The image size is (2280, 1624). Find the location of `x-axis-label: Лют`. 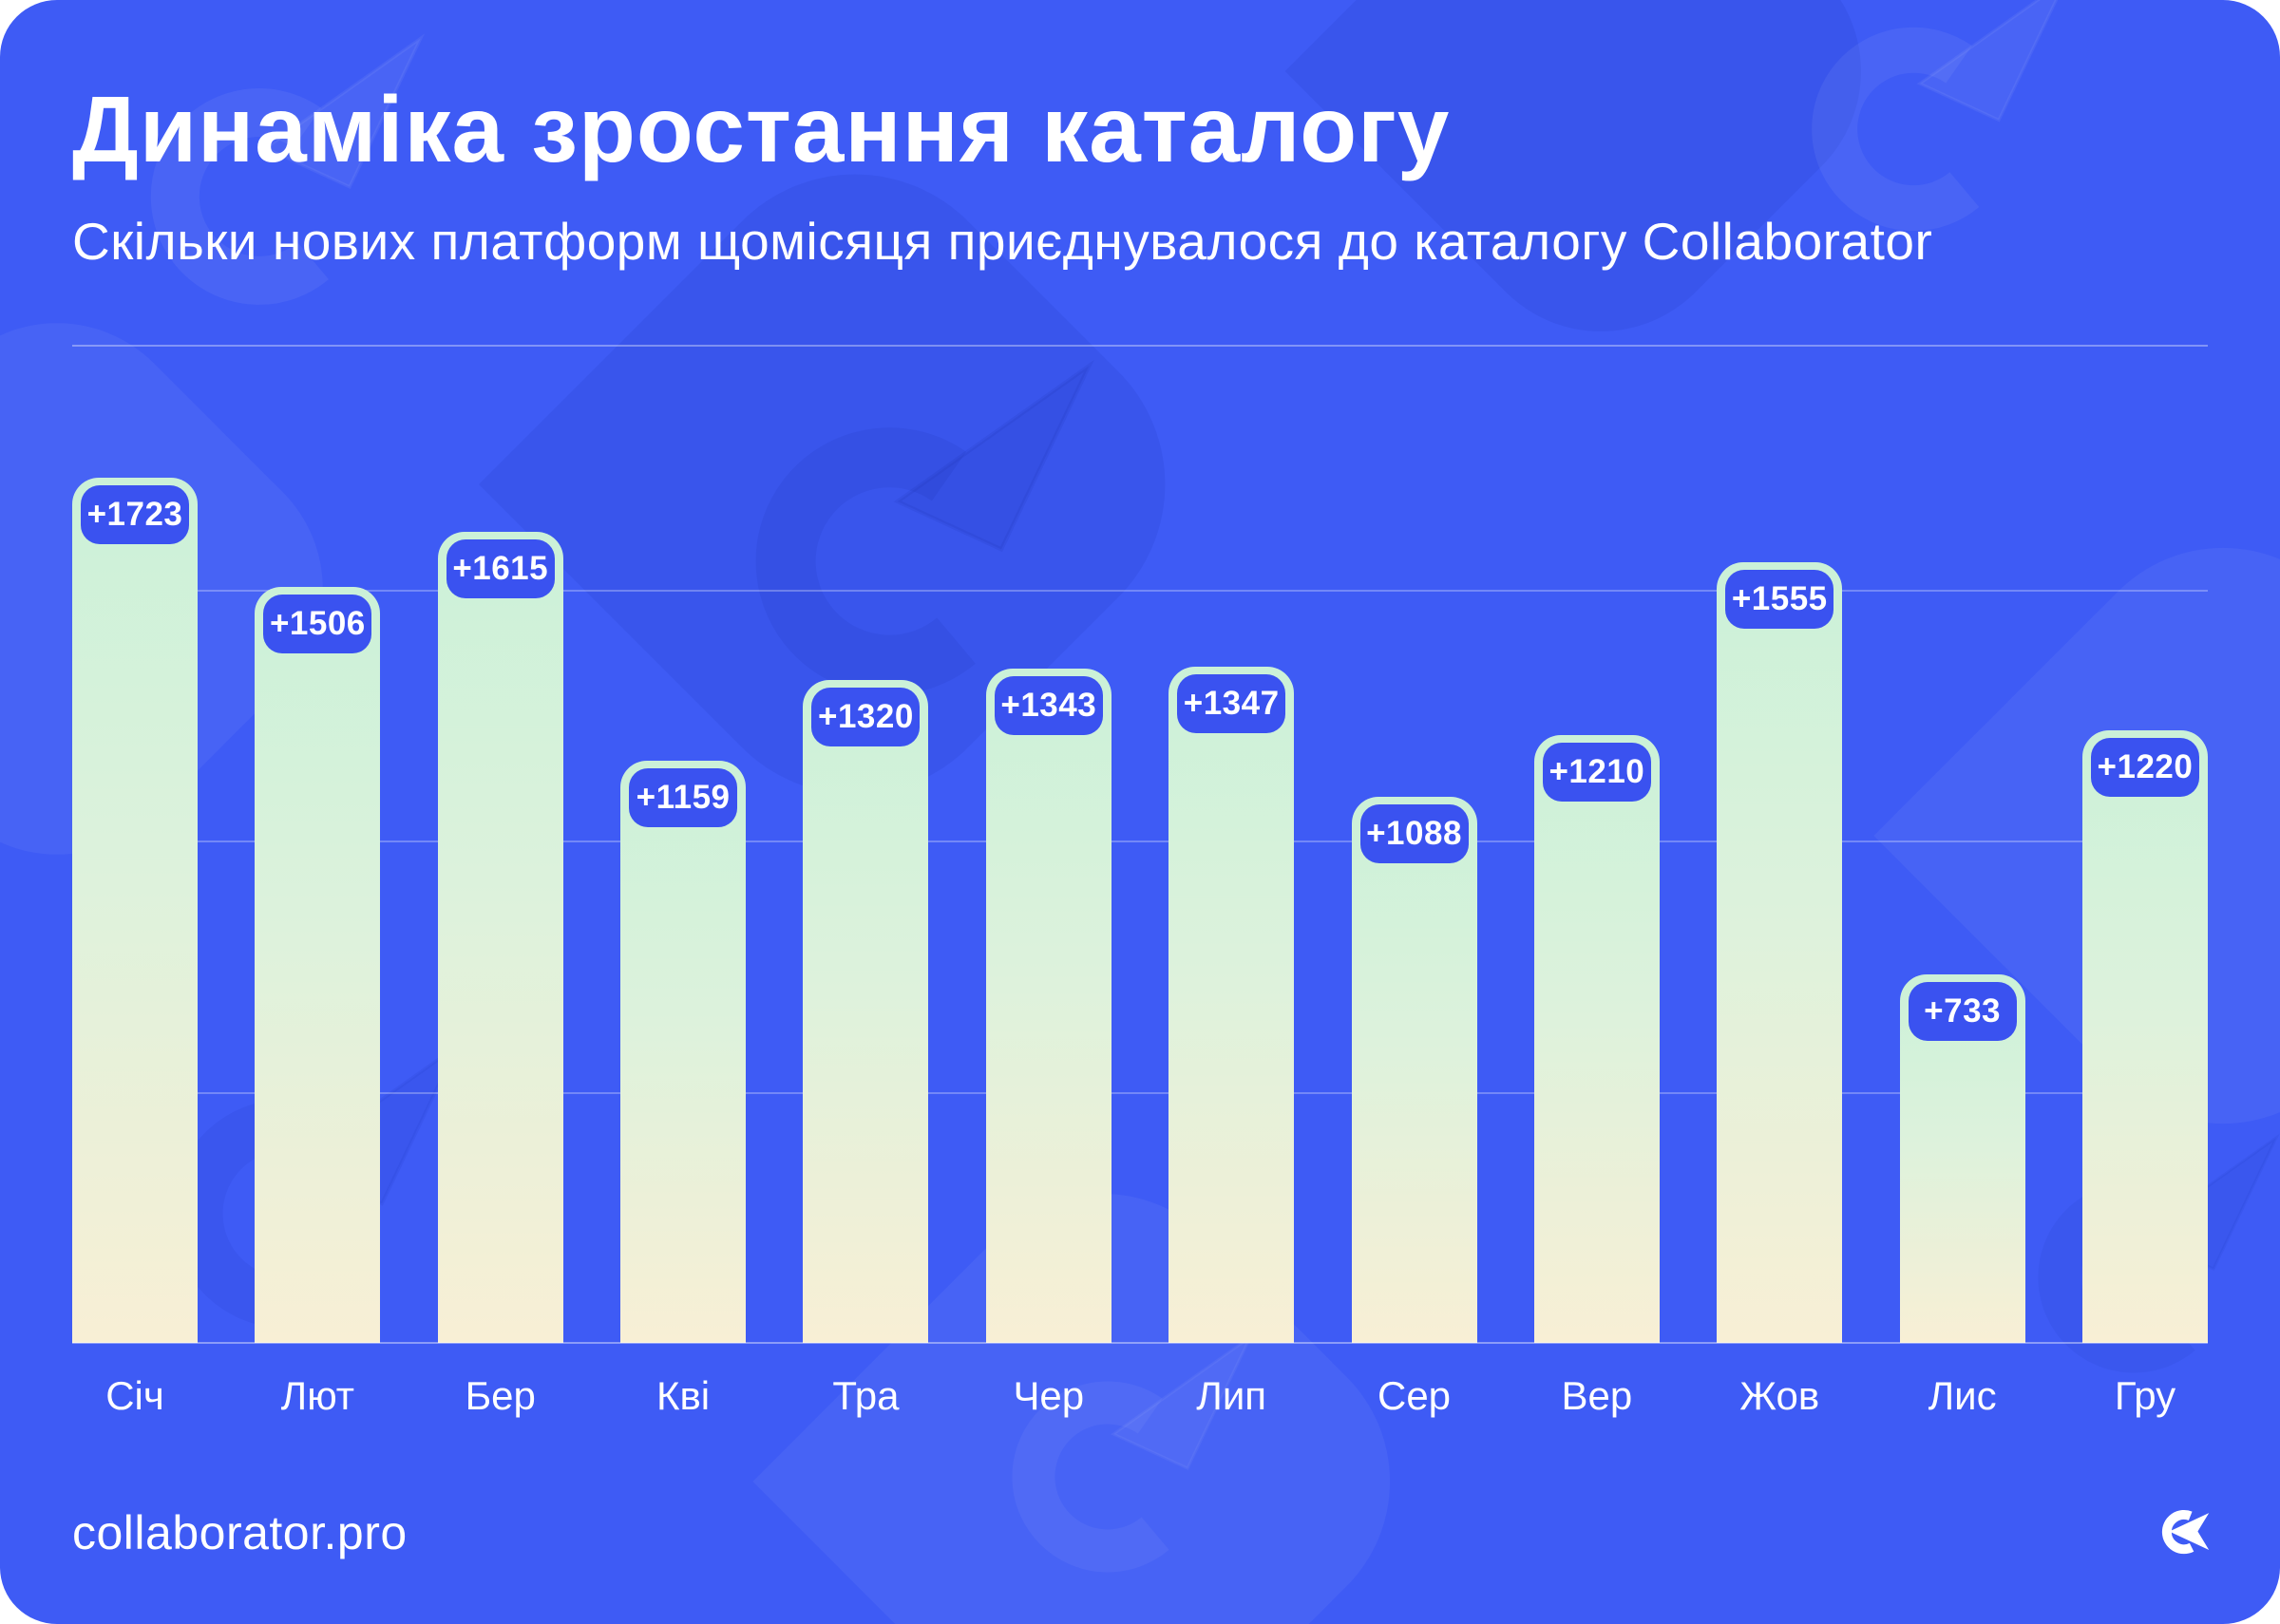

x-axis-label: Лют is located at coordinates (317, 1396).